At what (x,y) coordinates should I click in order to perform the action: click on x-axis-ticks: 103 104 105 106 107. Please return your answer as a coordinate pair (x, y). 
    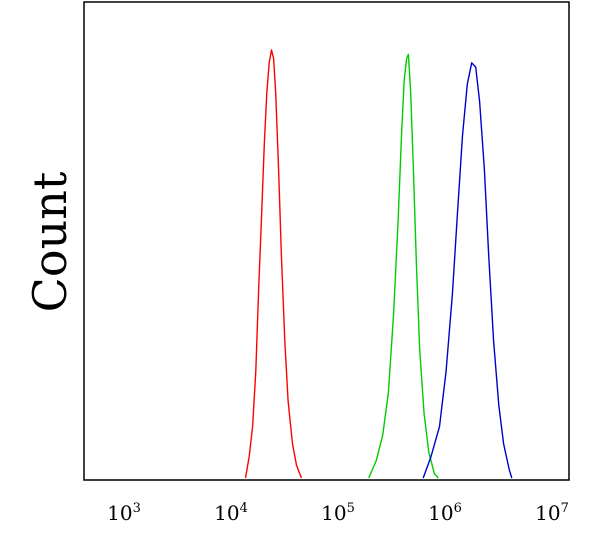
    Looking at the image, I should click on (338, 513).